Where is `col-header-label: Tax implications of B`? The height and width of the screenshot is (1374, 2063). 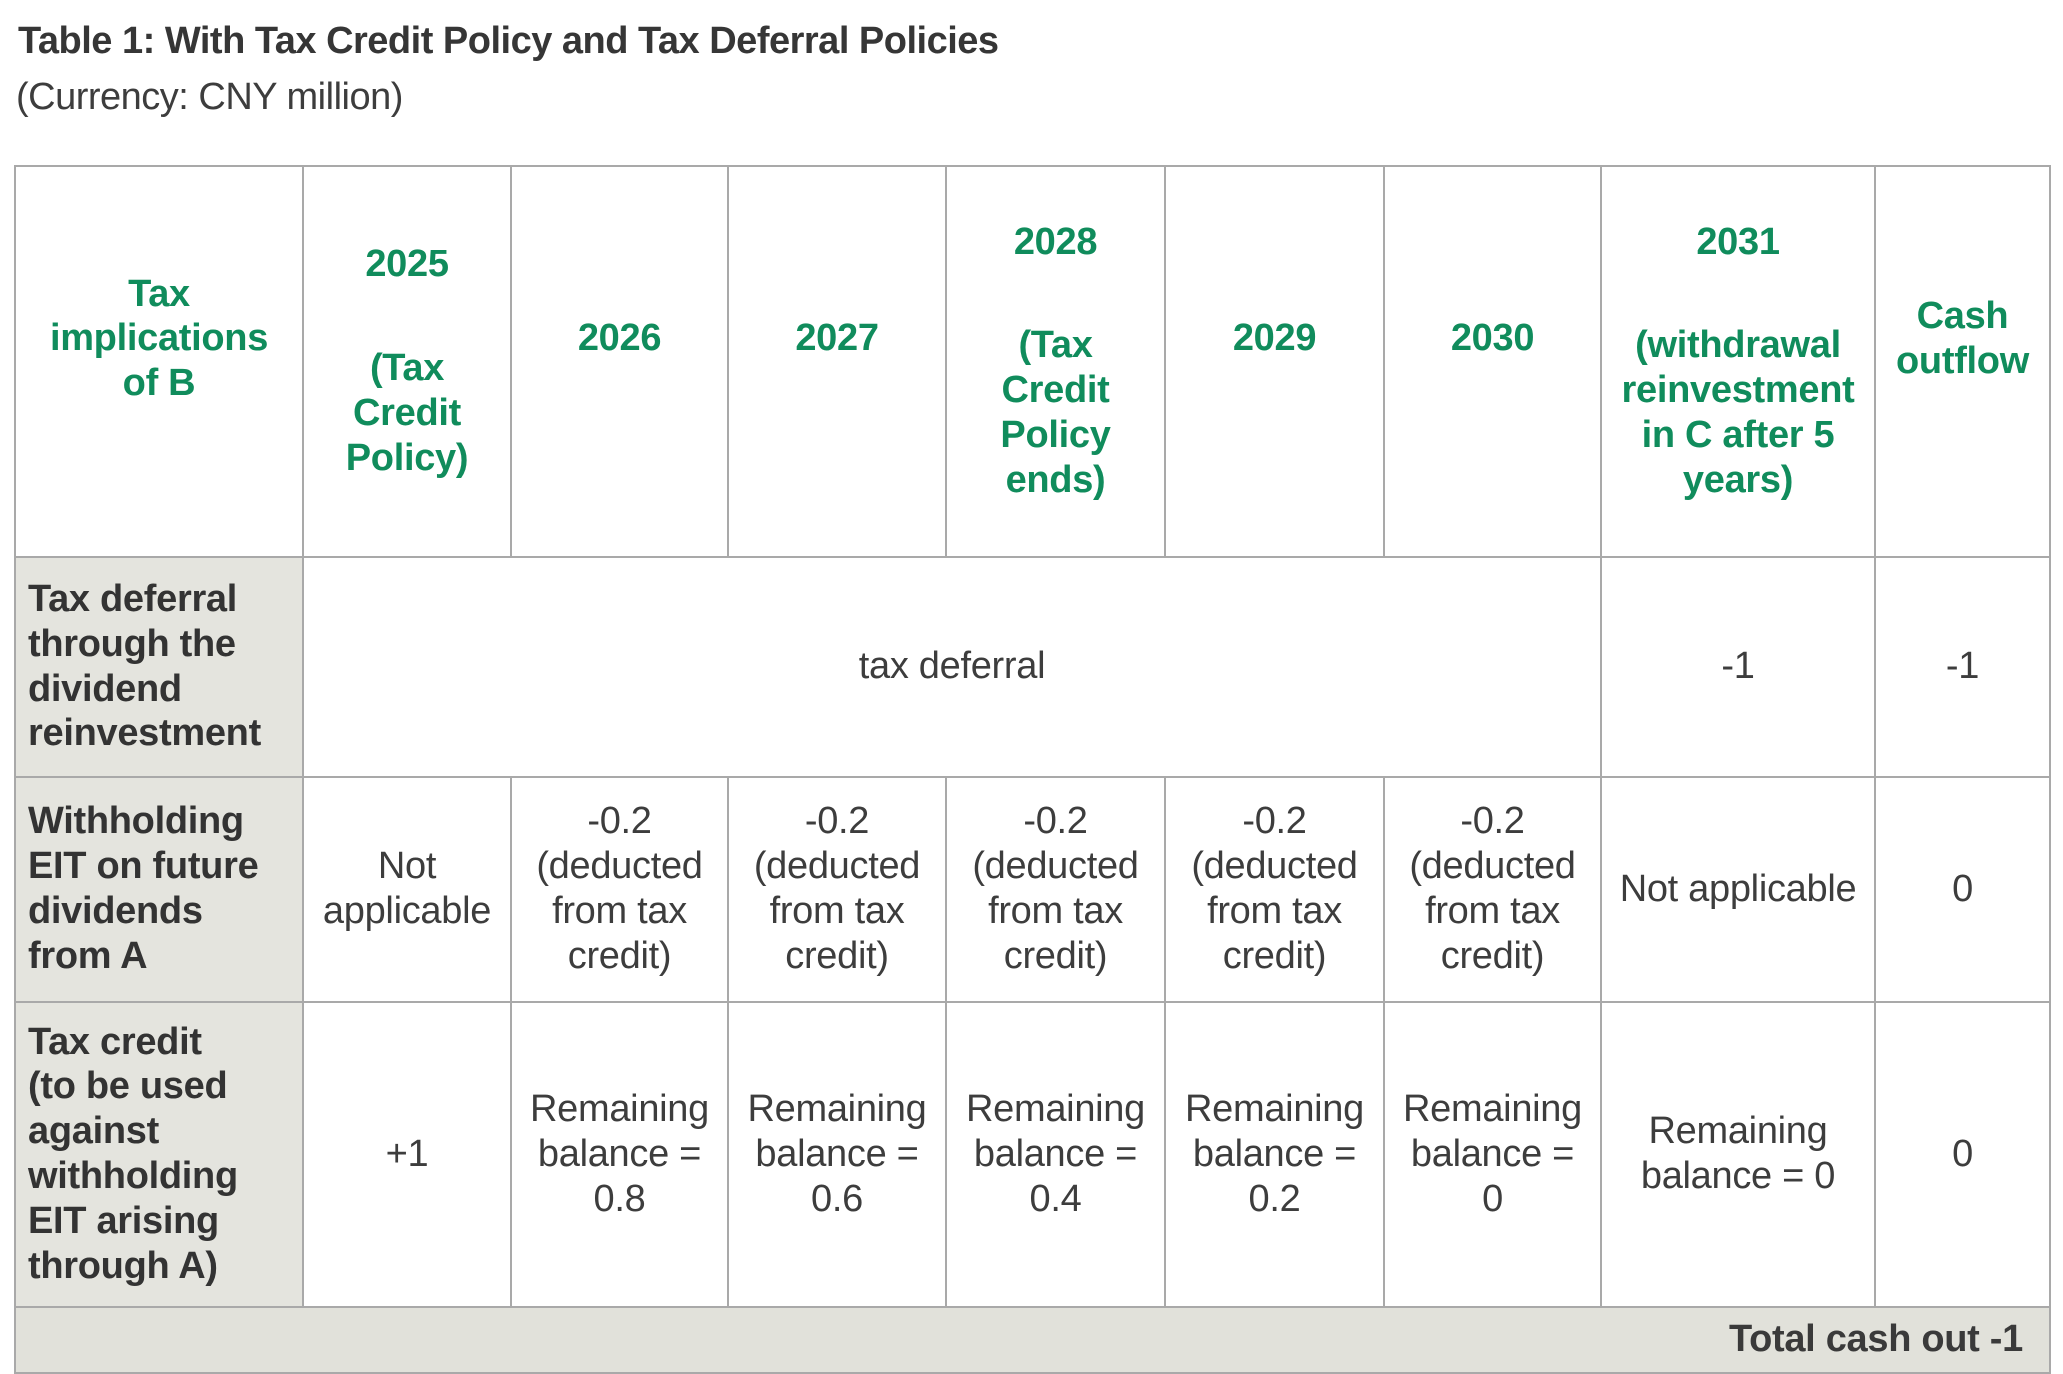 col-header-label: Tax implications of B is located at coordinates (159, 338).